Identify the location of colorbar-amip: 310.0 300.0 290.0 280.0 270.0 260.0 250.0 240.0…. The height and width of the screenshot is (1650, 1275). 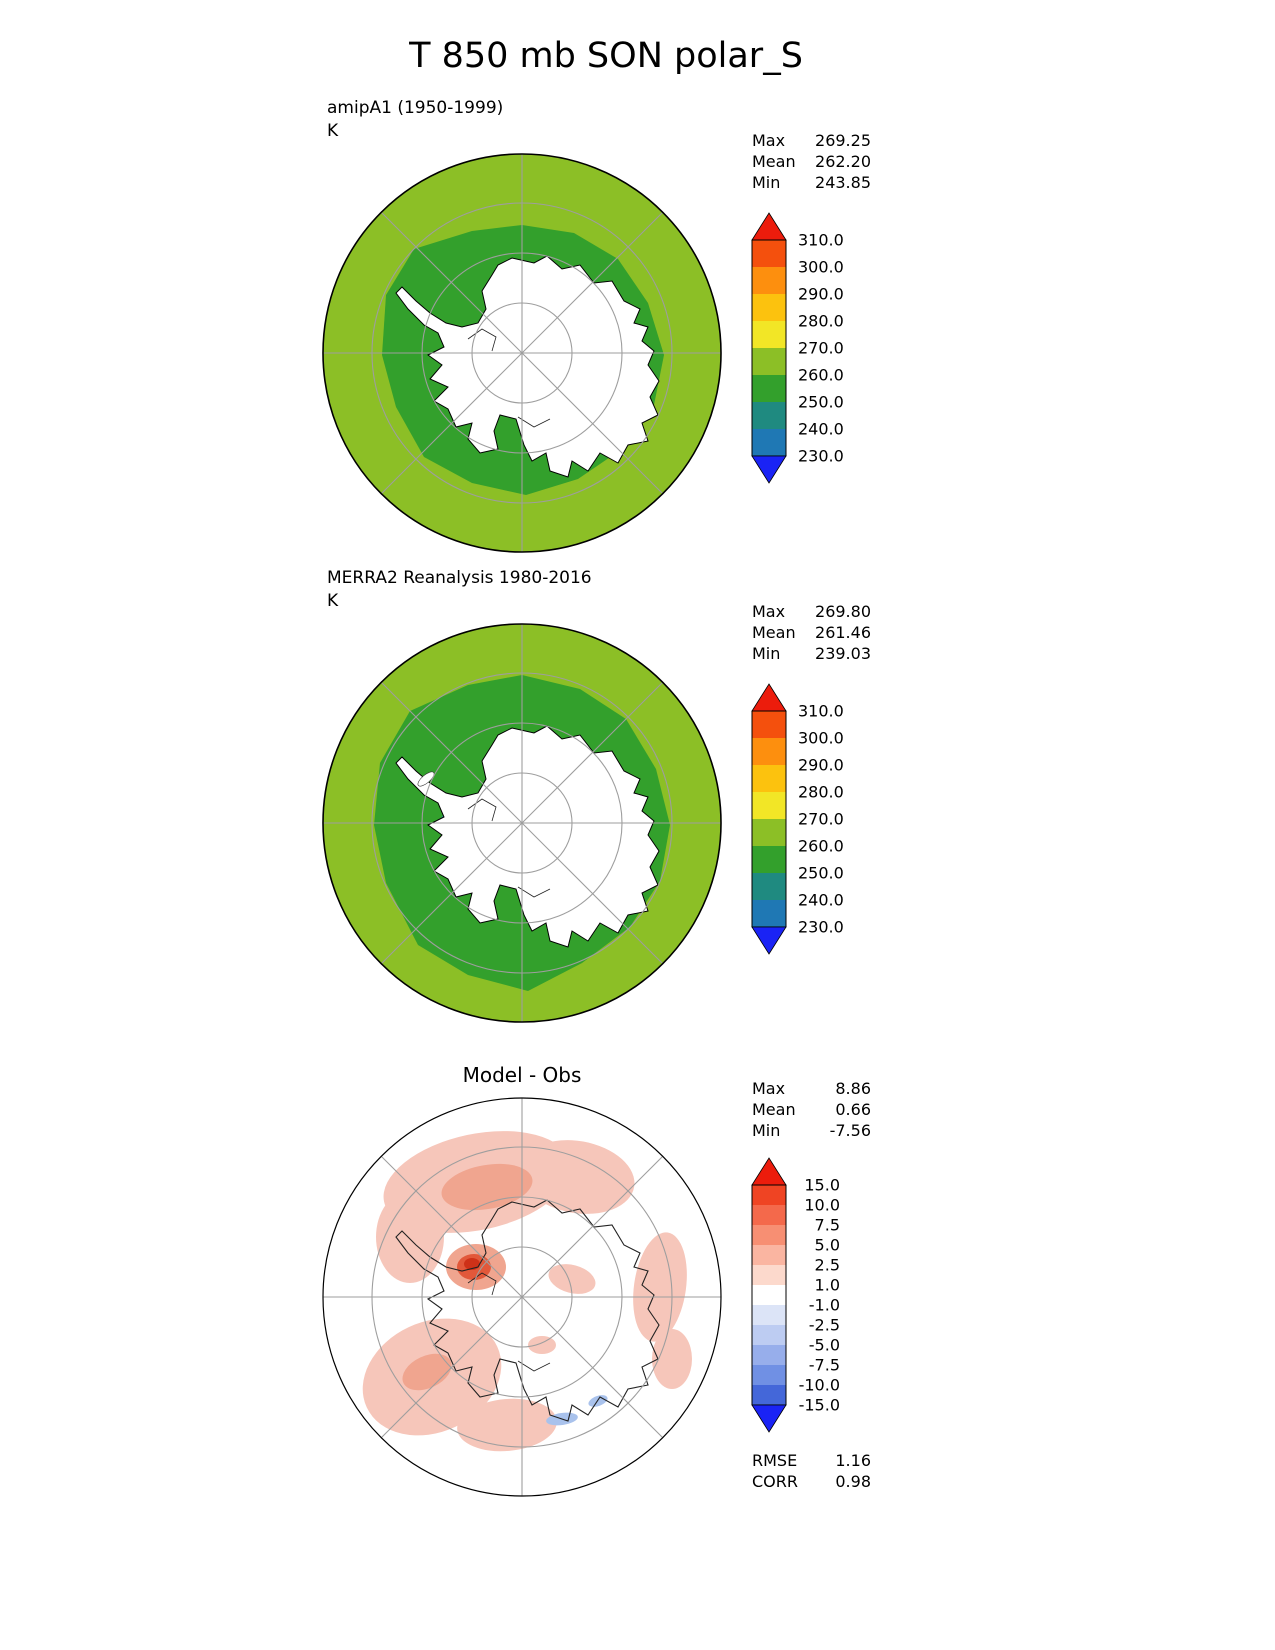
(797, 348).